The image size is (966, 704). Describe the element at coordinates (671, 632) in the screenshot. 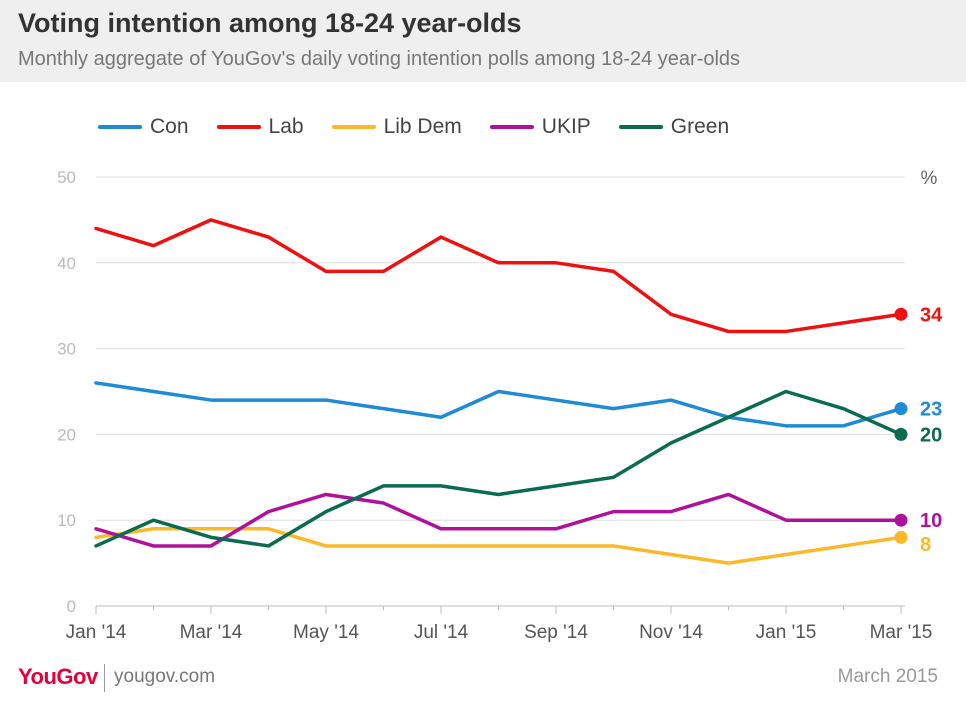

I see `x-tick-label: Nov '14` at that location.